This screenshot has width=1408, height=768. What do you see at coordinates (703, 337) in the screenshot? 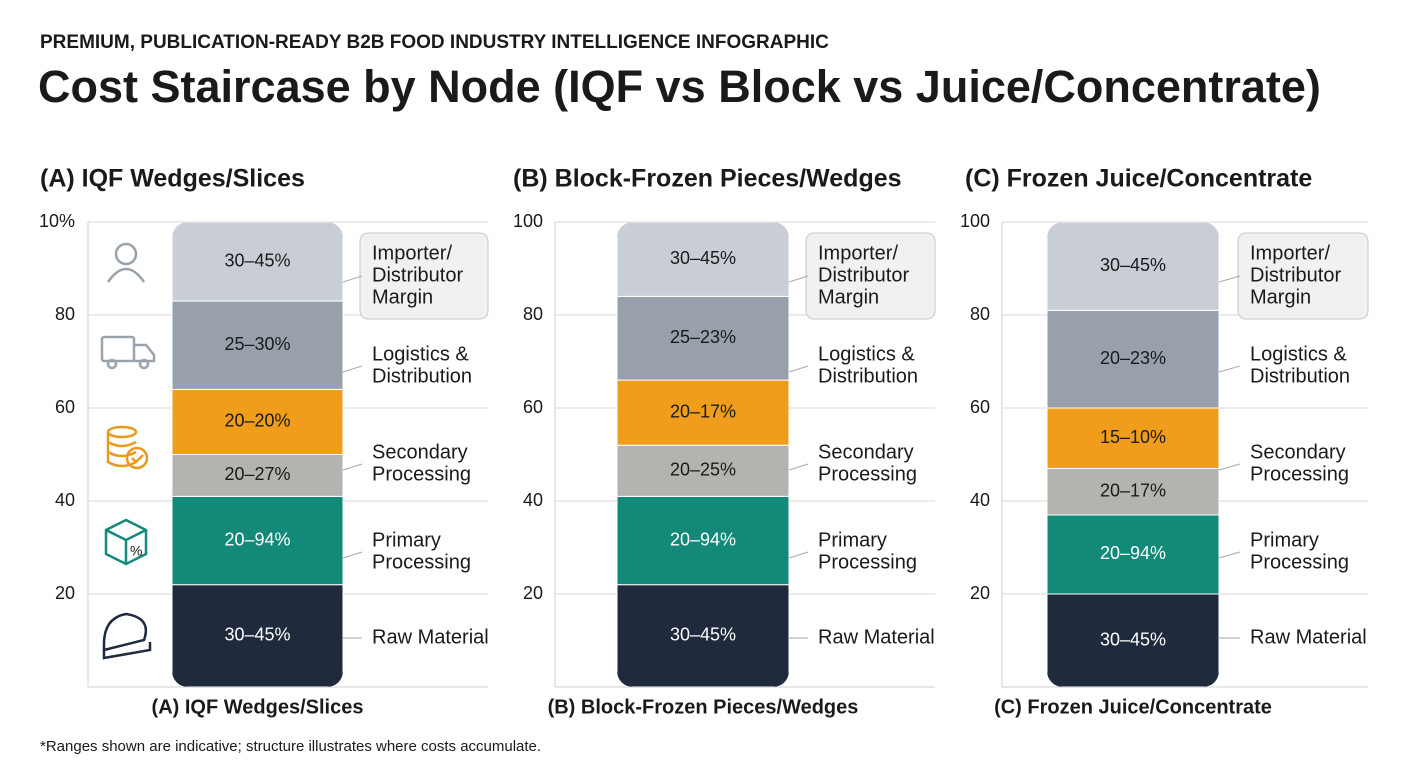
I see `segment-label: 25–23%` at bounding box center [703, 337].